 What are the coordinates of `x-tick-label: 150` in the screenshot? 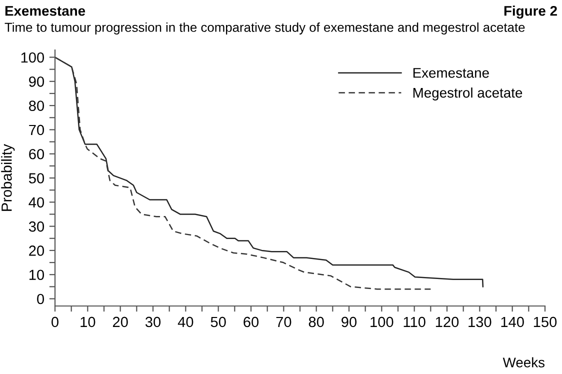 It's located at (545, 322).